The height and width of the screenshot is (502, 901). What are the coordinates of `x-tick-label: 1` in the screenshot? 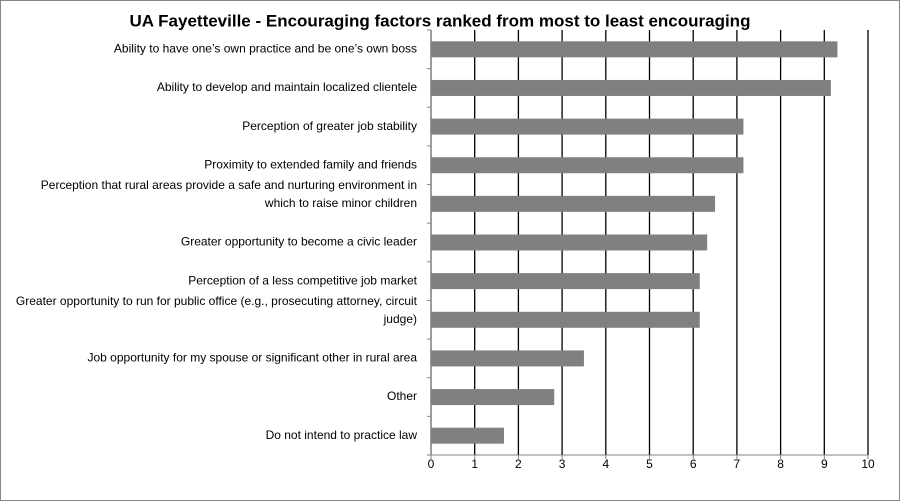 It's located at (474, 464).